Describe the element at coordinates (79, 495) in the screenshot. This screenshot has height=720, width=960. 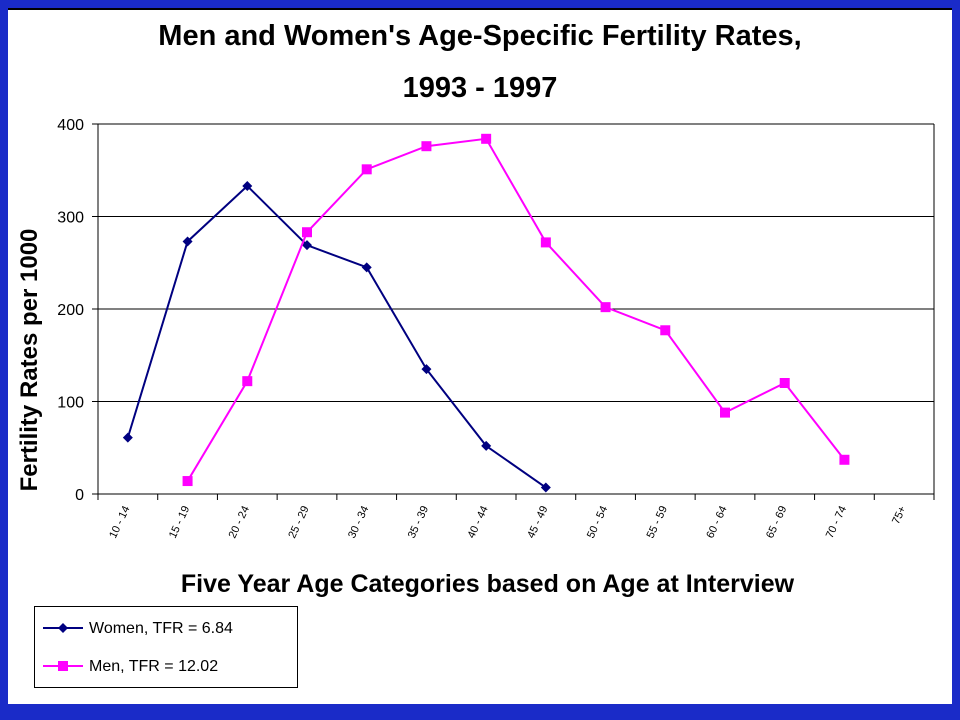
I see `y-tick-label: 0` at that location.